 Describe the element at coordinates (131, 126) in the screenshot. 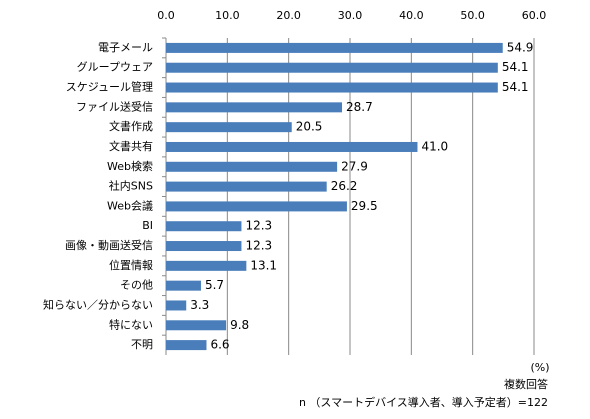

I see `y-tick-label: 文書作成` at that location.